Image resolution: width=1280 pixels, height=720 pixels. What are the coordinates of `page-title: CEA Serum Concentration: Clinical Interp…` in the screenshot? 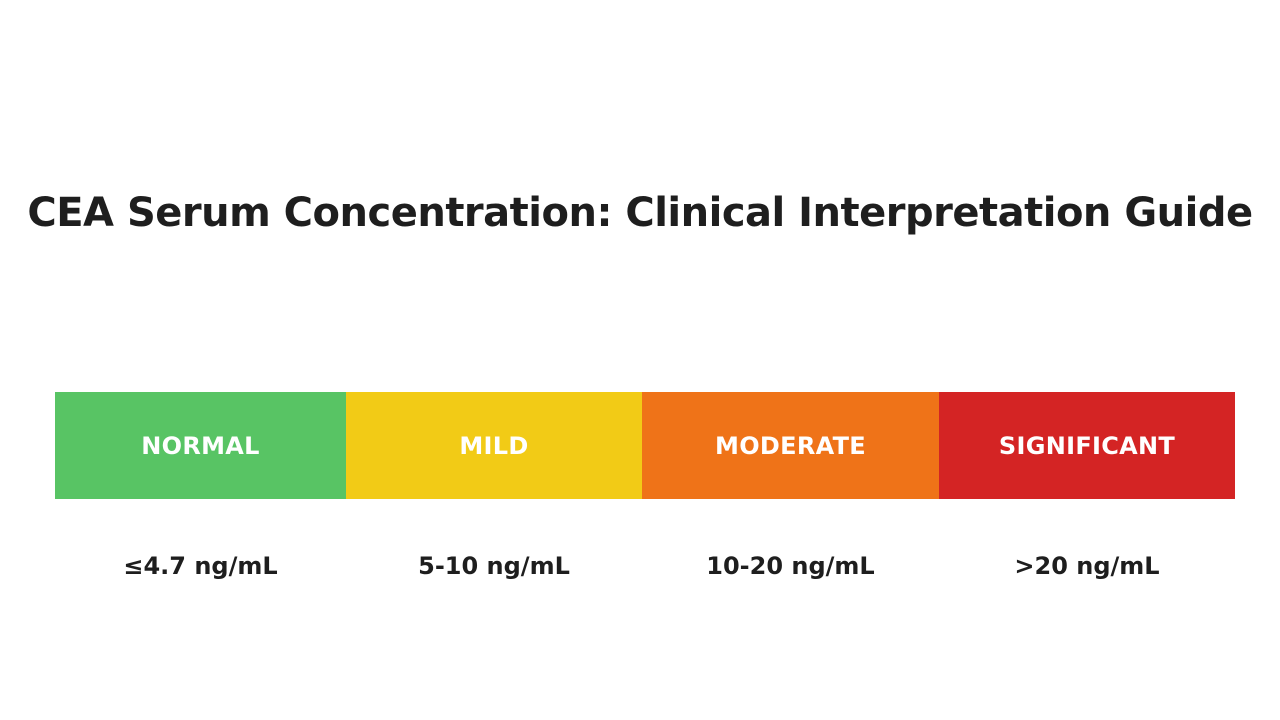 It's located at (640, 213).